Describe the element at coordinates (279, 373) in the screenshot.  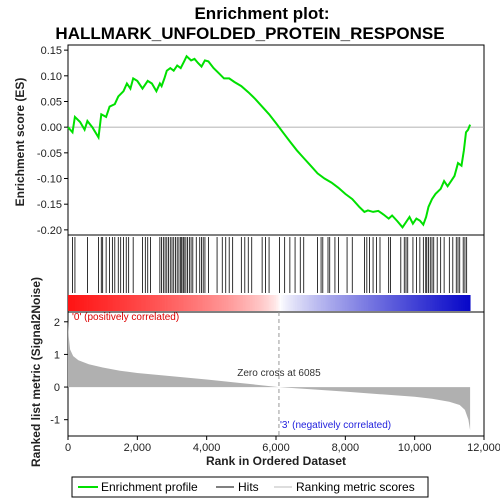
I see `zero-cross-label: Zero cross at 6085` at that location.